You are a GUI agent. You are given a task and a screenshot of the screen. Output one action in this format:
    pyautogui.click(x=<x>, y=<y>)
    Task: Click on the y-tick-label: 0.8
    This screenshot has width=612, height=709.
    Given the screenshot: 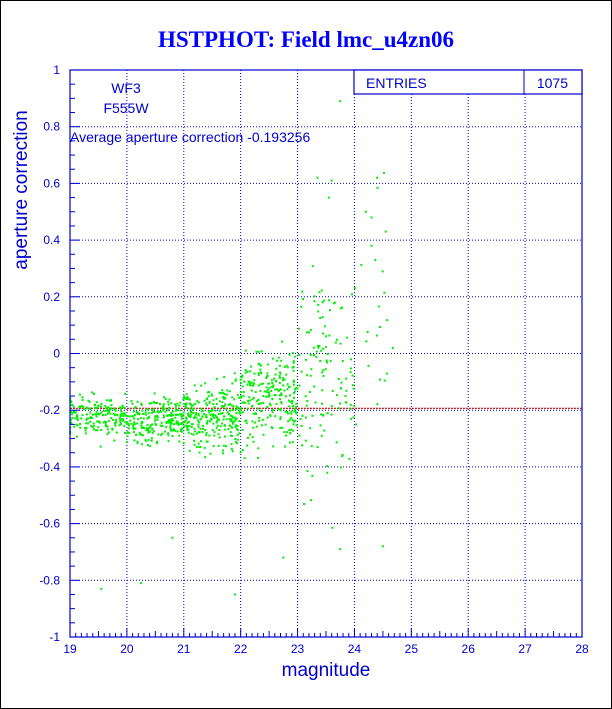 What is the action you would take?
    pyautogui.click(x=51, y=127)
    